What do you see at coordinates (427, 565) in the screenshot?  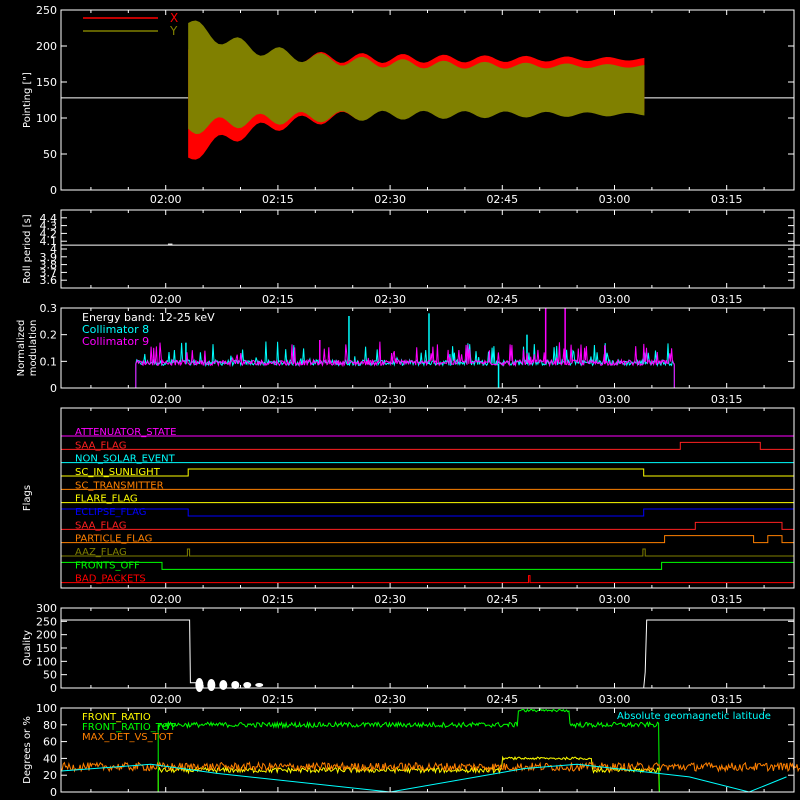 I see `flag-line-fronts-off` at bounding box center [427, 565].